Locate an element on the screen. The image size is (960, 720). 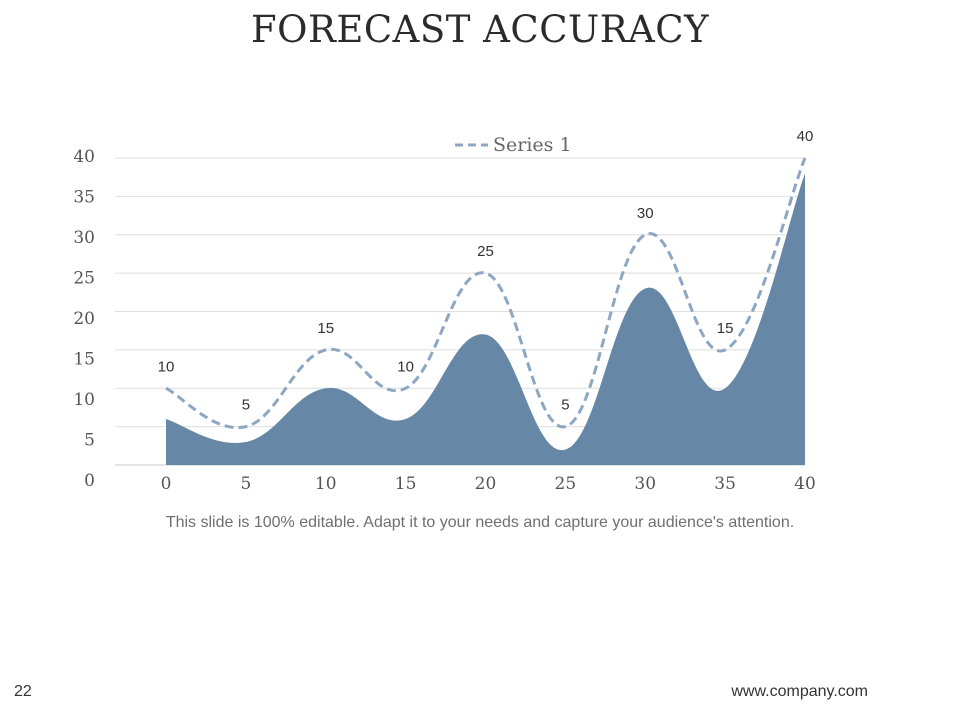
y-tick-label: 25 is located at coordinates (84, 279).